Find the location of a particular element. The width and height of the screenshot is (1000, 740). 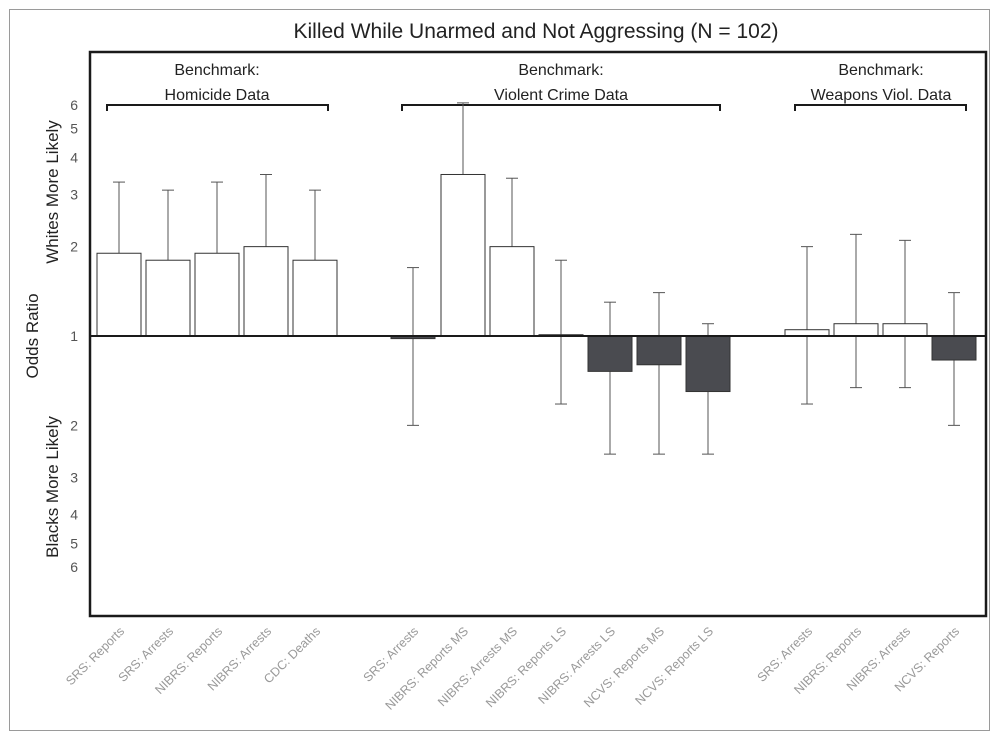

y-tick-label-upper: 3 is located at coordinates (74, 194).